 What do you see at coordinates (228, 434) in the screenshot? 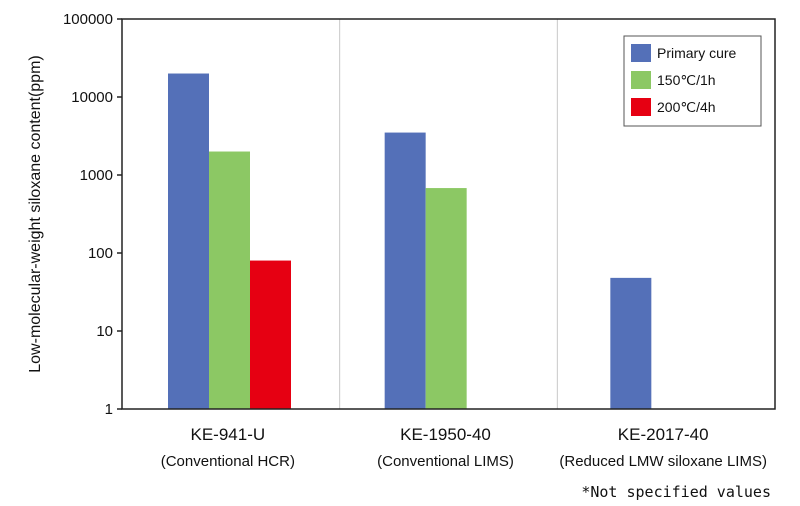
I see `category-label: KE-941-U` at bounding box center [228, 434].